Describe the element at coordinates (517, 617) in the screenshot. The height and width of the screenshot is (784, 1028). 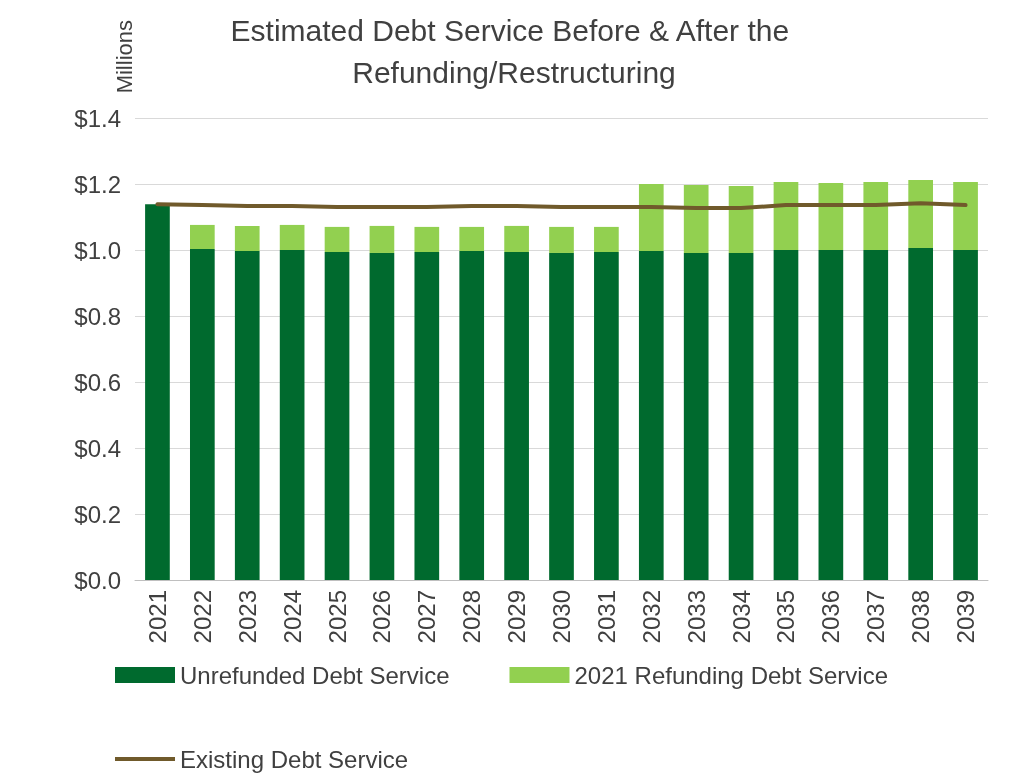
I see `x-tick-label: 2029` at that location.